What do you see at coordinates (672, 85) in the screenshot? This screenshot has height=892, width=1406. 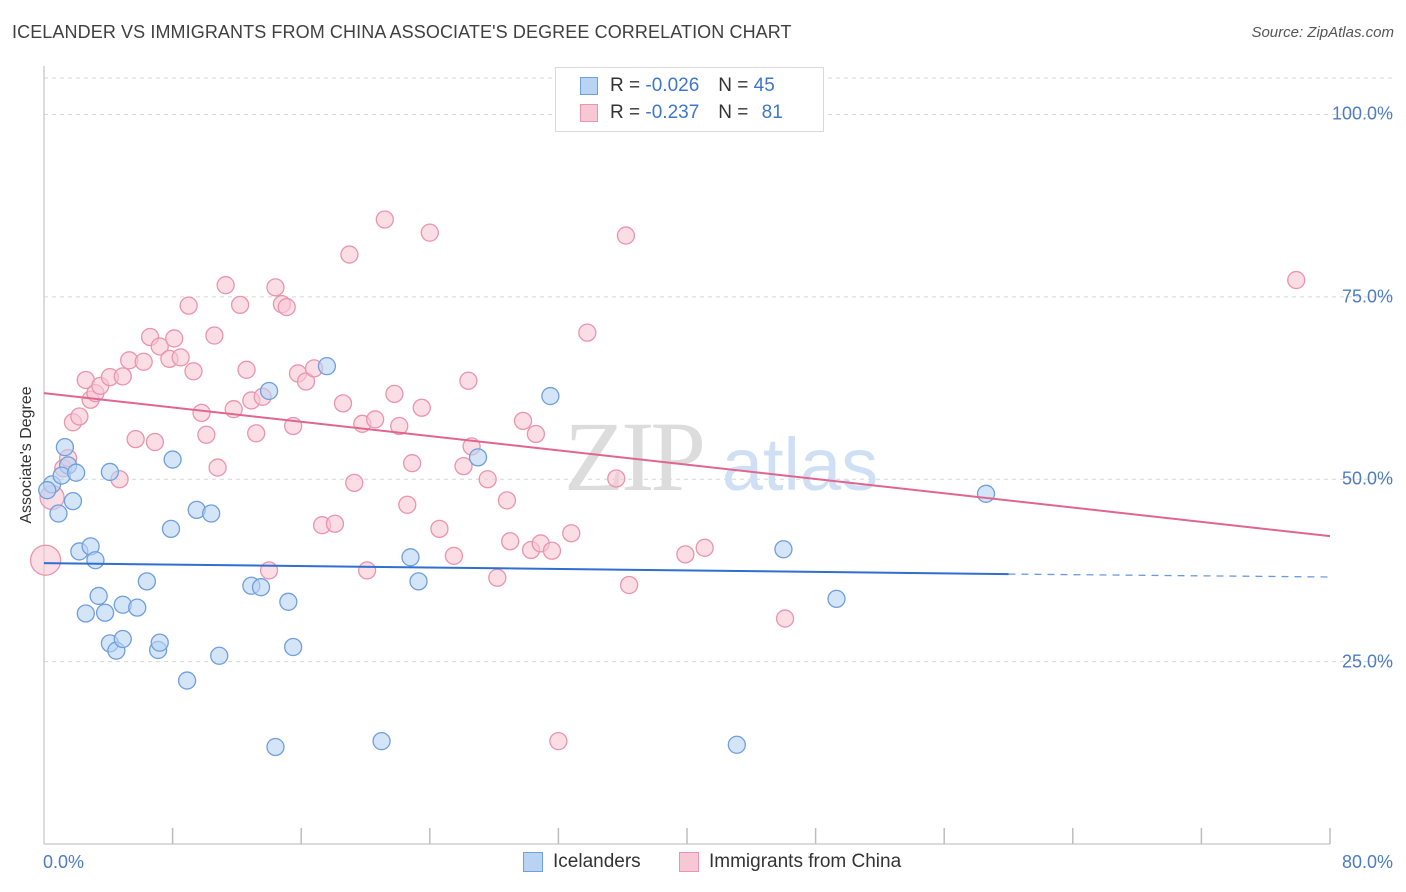 I see `legend-r-value: -0.026` at bounding box center [672, 85].